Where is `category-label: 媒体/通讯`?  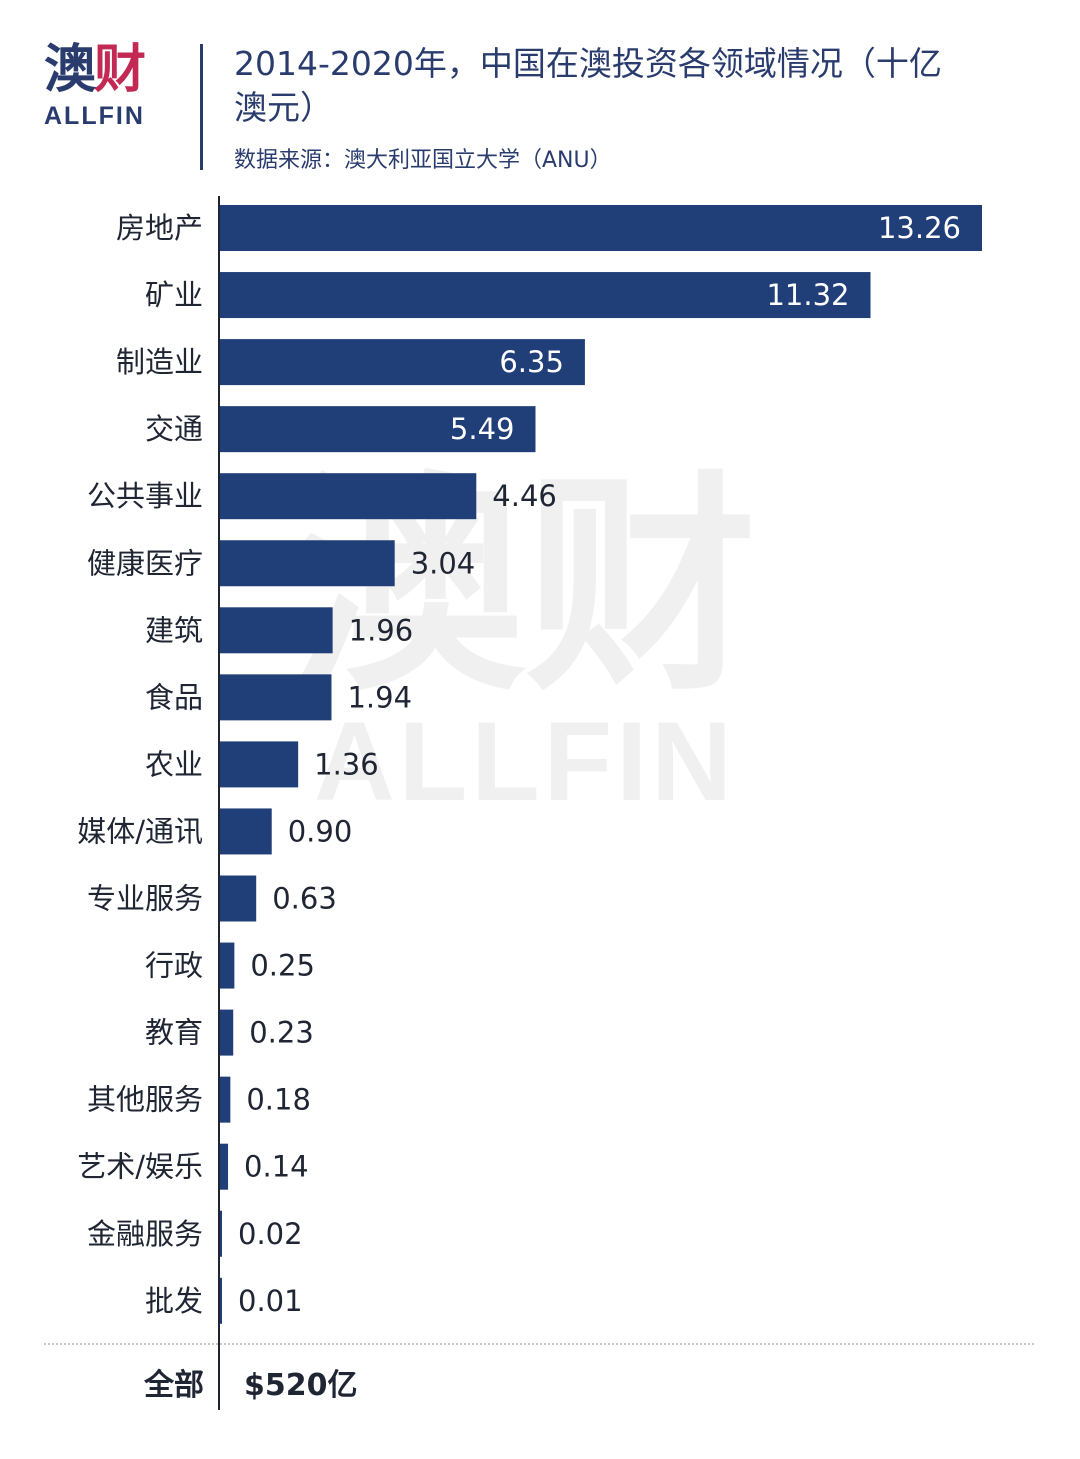
category-label: 媒体/通讯 is located at coordinates (140, 831).